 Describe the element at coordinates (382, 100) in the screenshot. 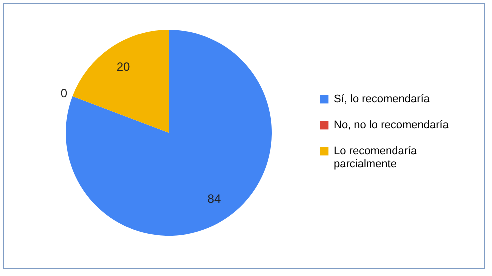

I see `legend-label: Sí, lo recomendaría` at that location.